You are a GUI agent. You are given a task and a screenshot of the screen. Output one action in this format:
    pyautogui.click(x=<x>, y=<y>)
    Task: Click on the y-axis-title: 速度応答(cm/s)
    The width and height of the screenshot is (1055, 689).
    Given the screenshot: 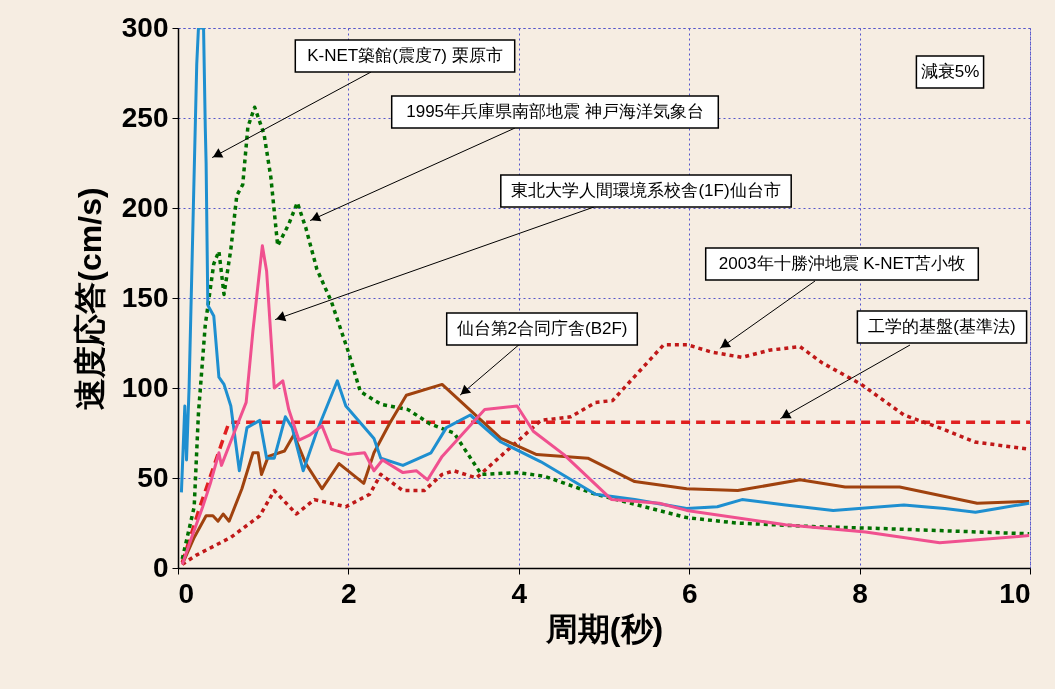 What is the action you would take?
    pyautogui.click(x=89, y=298)
    